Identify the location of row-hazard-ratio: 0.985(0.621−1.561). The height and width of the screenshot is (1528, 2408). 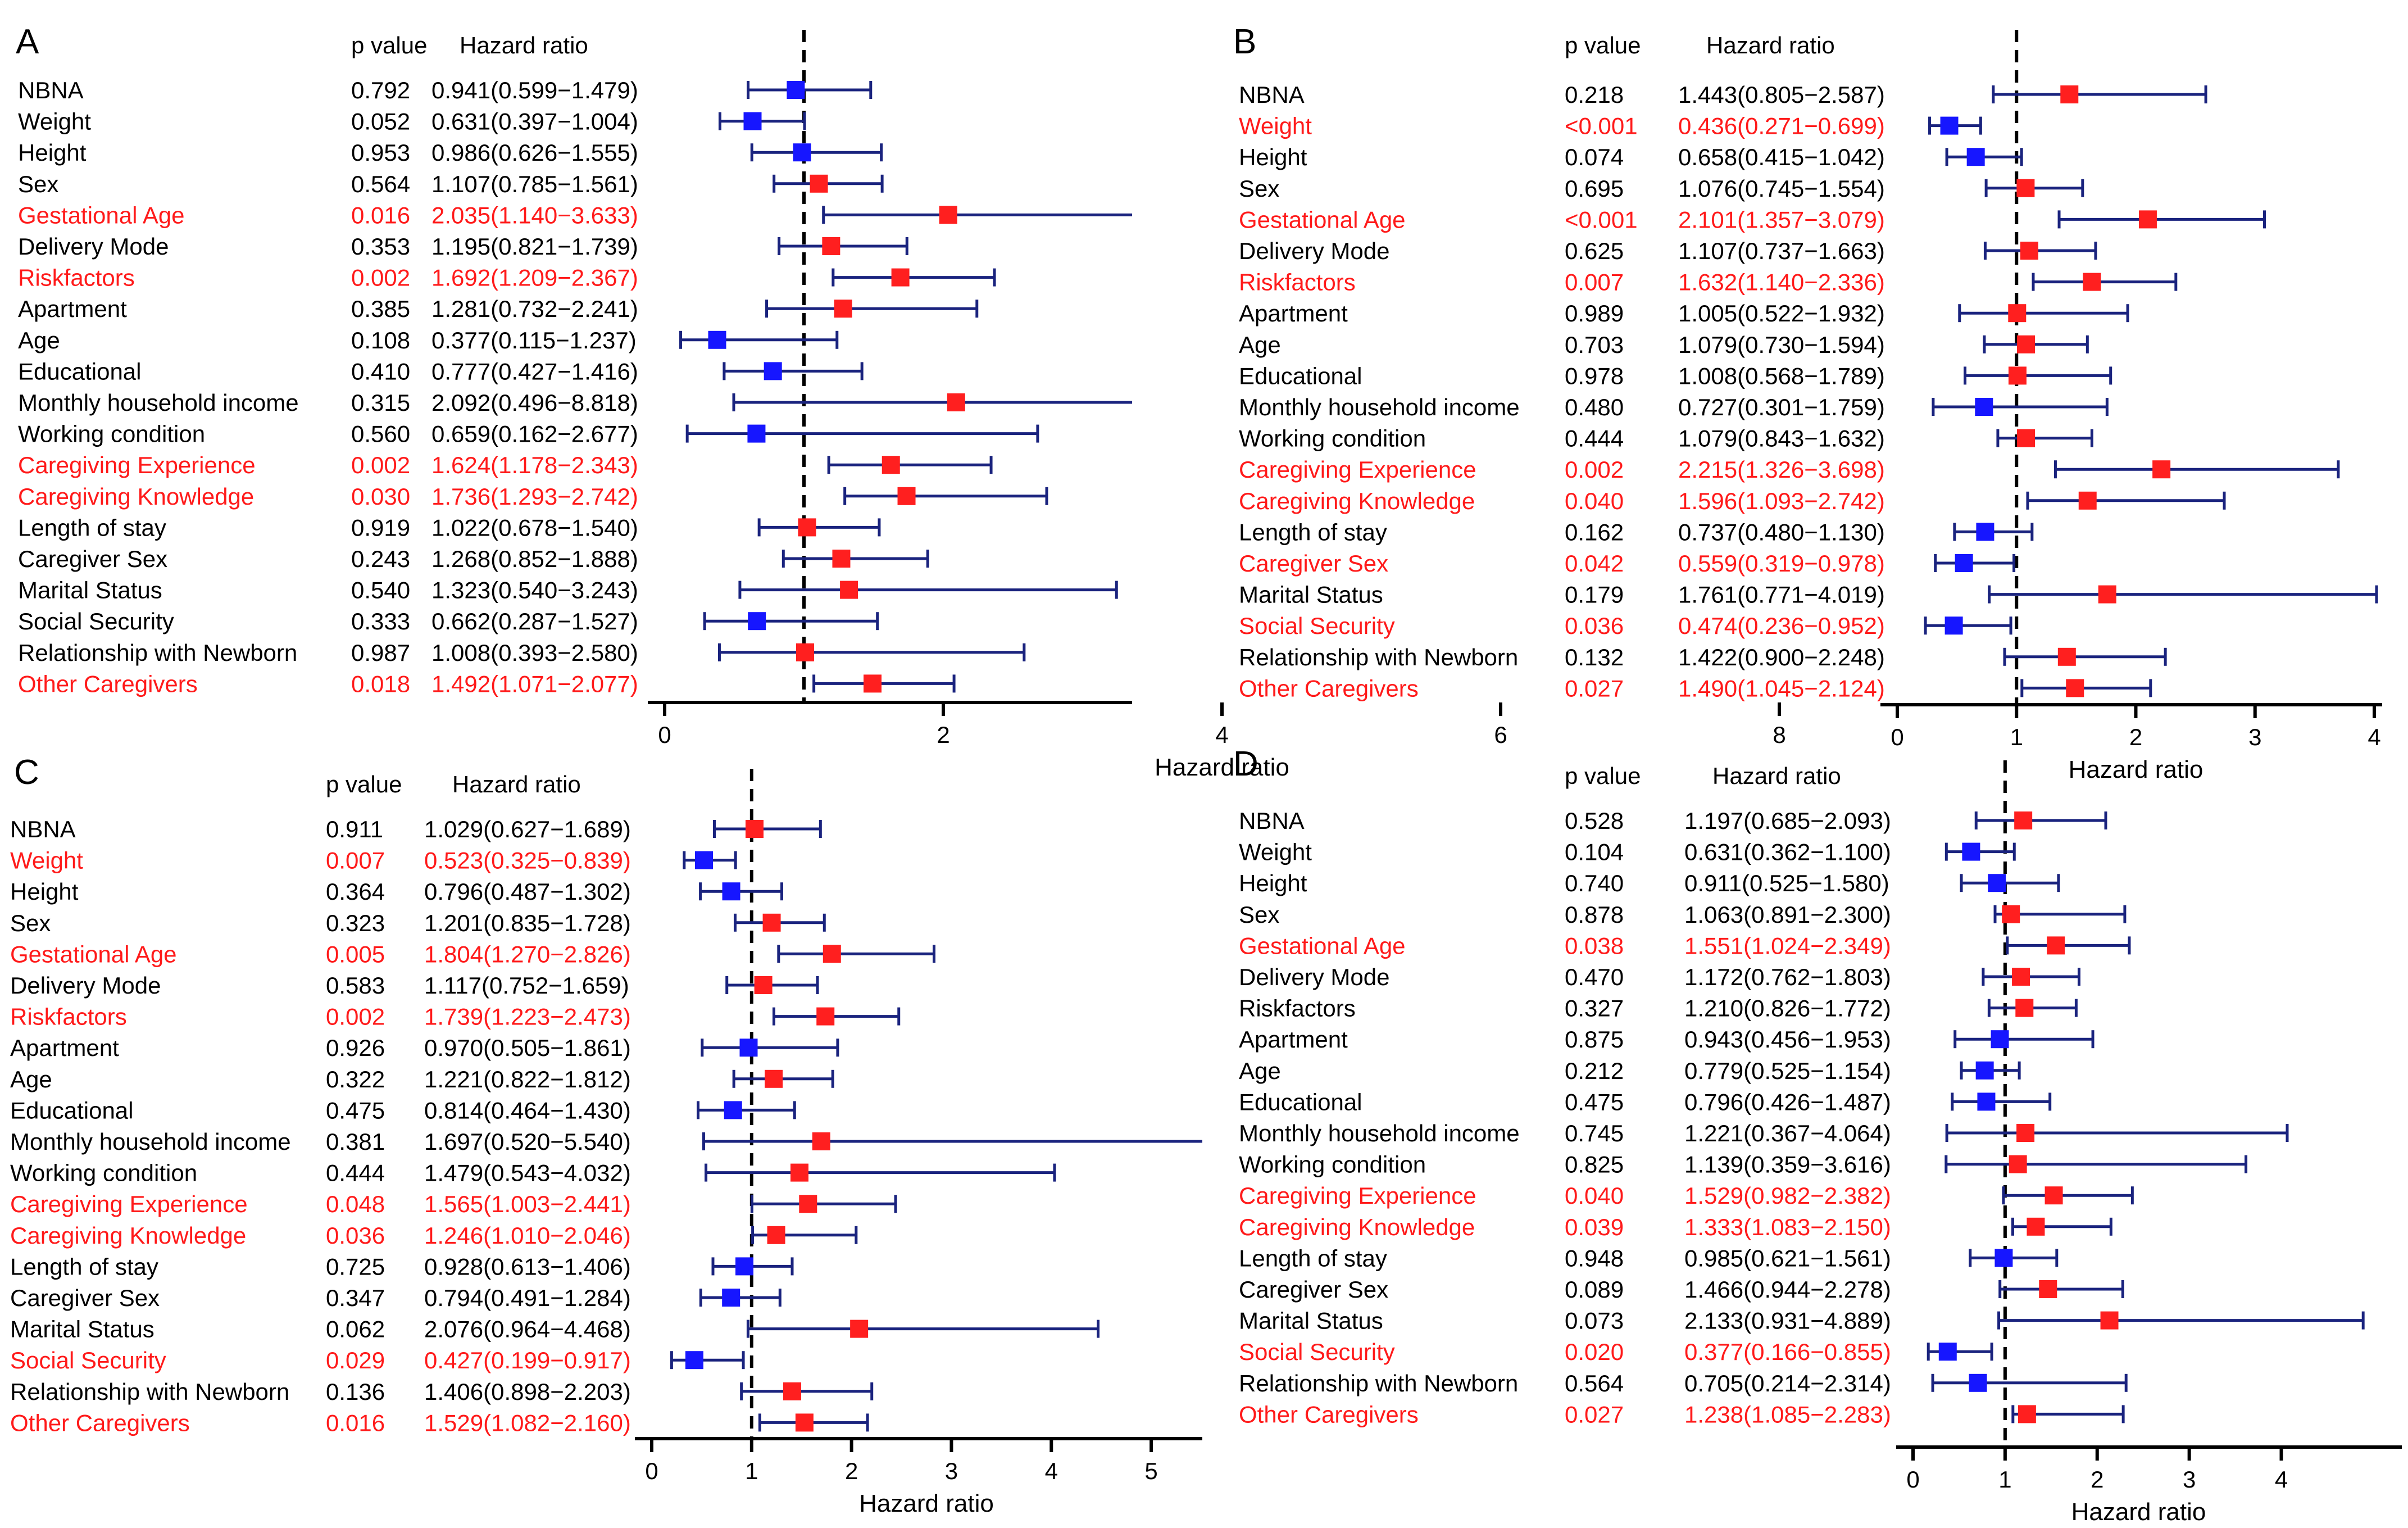
(1787, 1258).